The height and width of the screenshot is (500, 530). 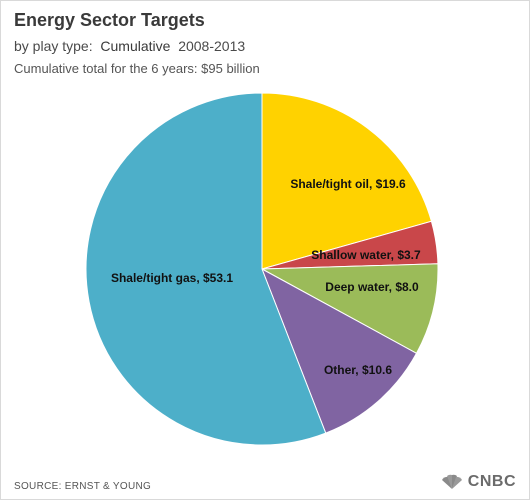 I want to click on slice-label: Shale/tight gas, $53.1, so click(x=172, y=278).